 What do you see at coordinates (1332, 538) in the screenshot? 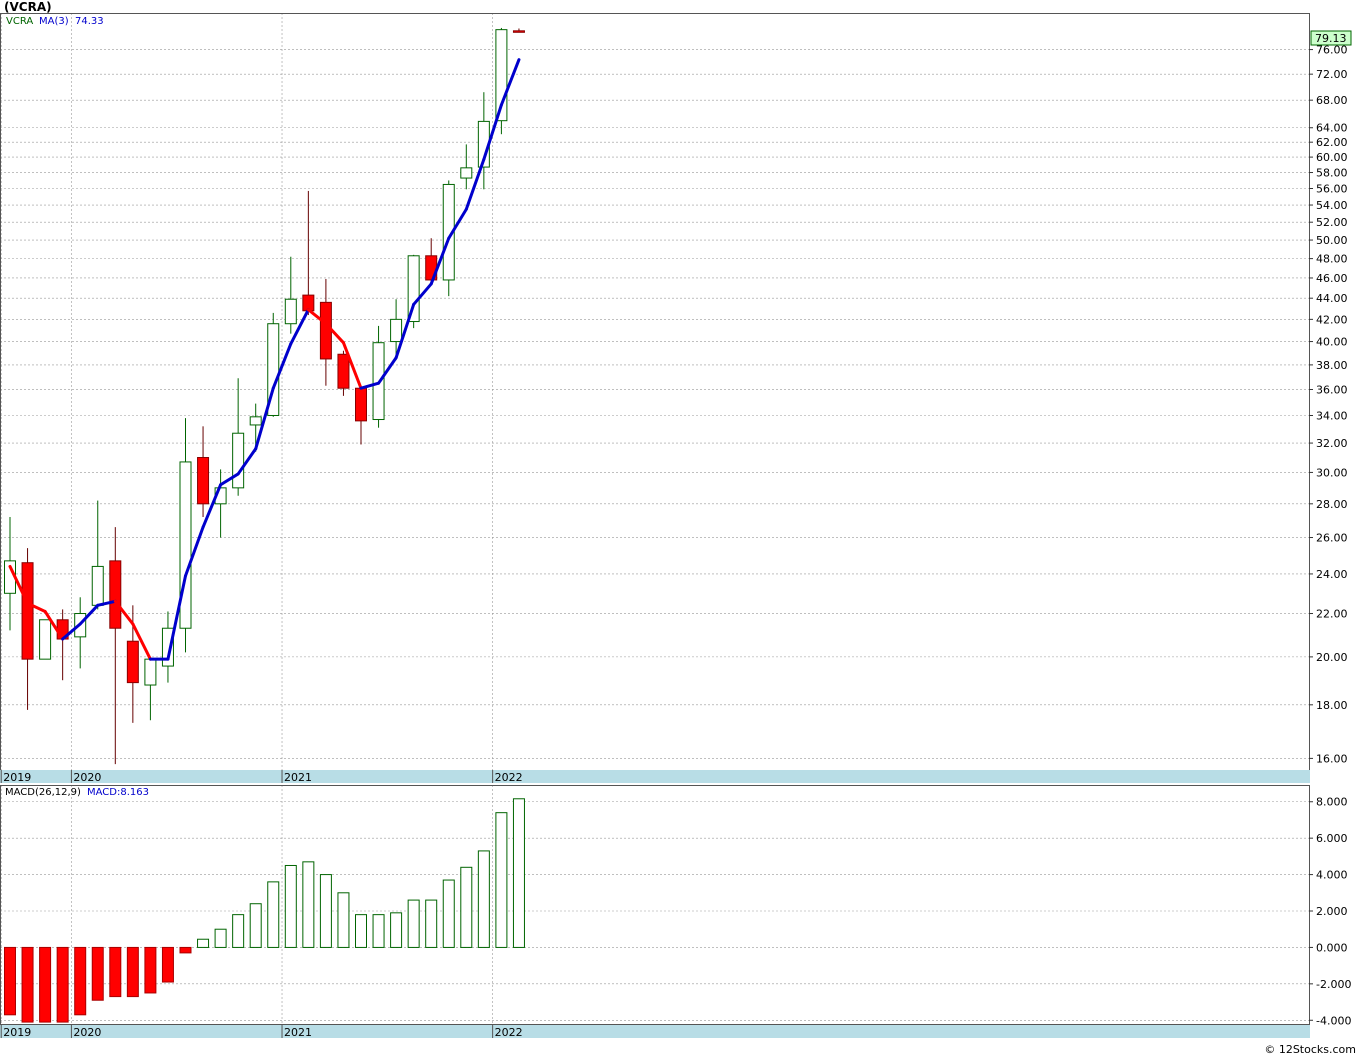
I see `price-tick-label: 26.00` at bounding box center [1332, 538].